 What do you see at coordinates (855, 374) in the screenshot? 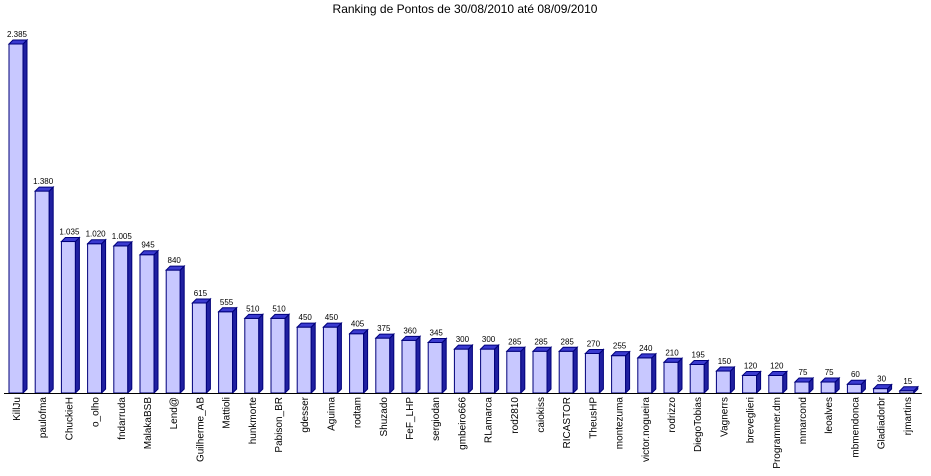
I see `value-label: 60` at bounding box center [855, 374].